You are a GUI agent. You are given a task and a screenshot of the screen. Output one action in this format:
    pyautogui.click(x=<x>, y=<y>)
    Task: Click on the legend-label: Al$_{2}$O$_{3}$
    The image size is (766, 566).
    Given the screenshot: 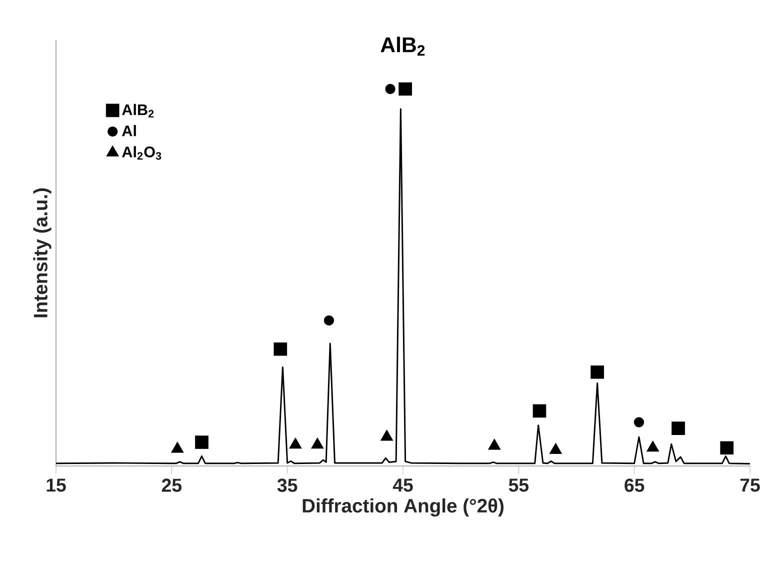 What is the action you would take?
    pyautogui.click(x=142, y=153)
    